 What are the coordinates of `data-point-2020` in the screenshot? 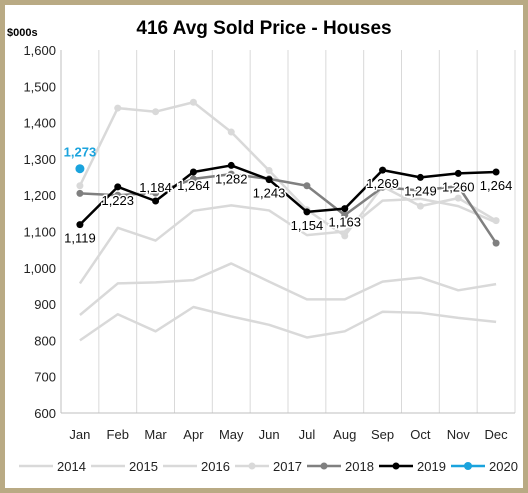 It's located at (80, 169).